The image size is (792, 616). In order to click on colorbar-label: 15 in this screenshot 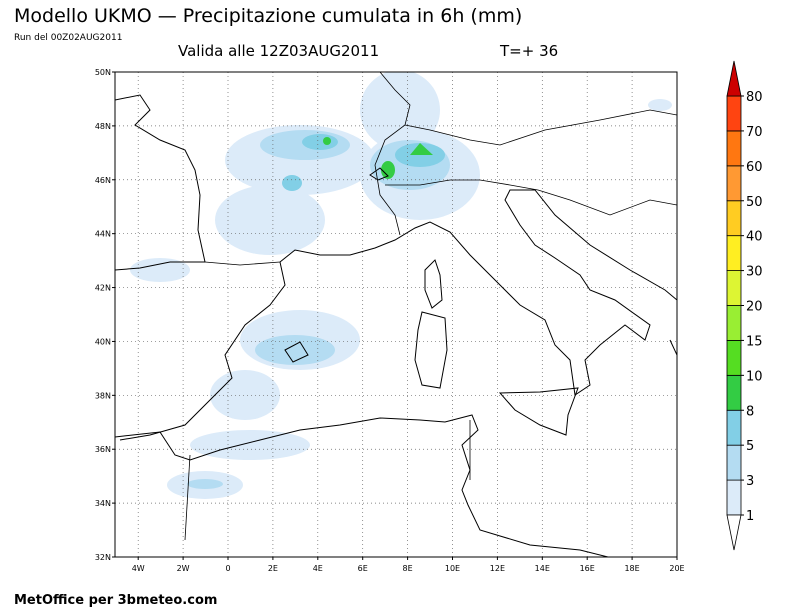, I will do `click(754, 341)`.